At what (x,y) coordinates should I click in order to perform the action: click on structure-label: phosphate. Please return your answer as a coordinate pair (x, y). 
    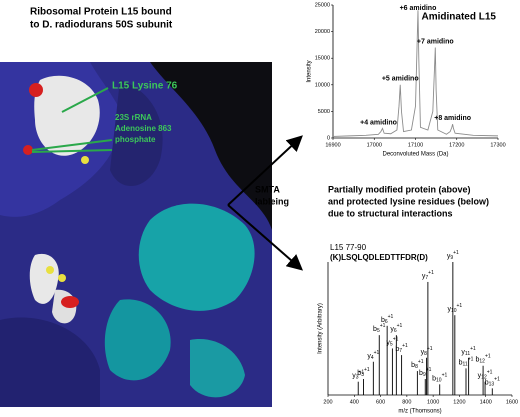
    Looking at the image, I should click on (135, 139).